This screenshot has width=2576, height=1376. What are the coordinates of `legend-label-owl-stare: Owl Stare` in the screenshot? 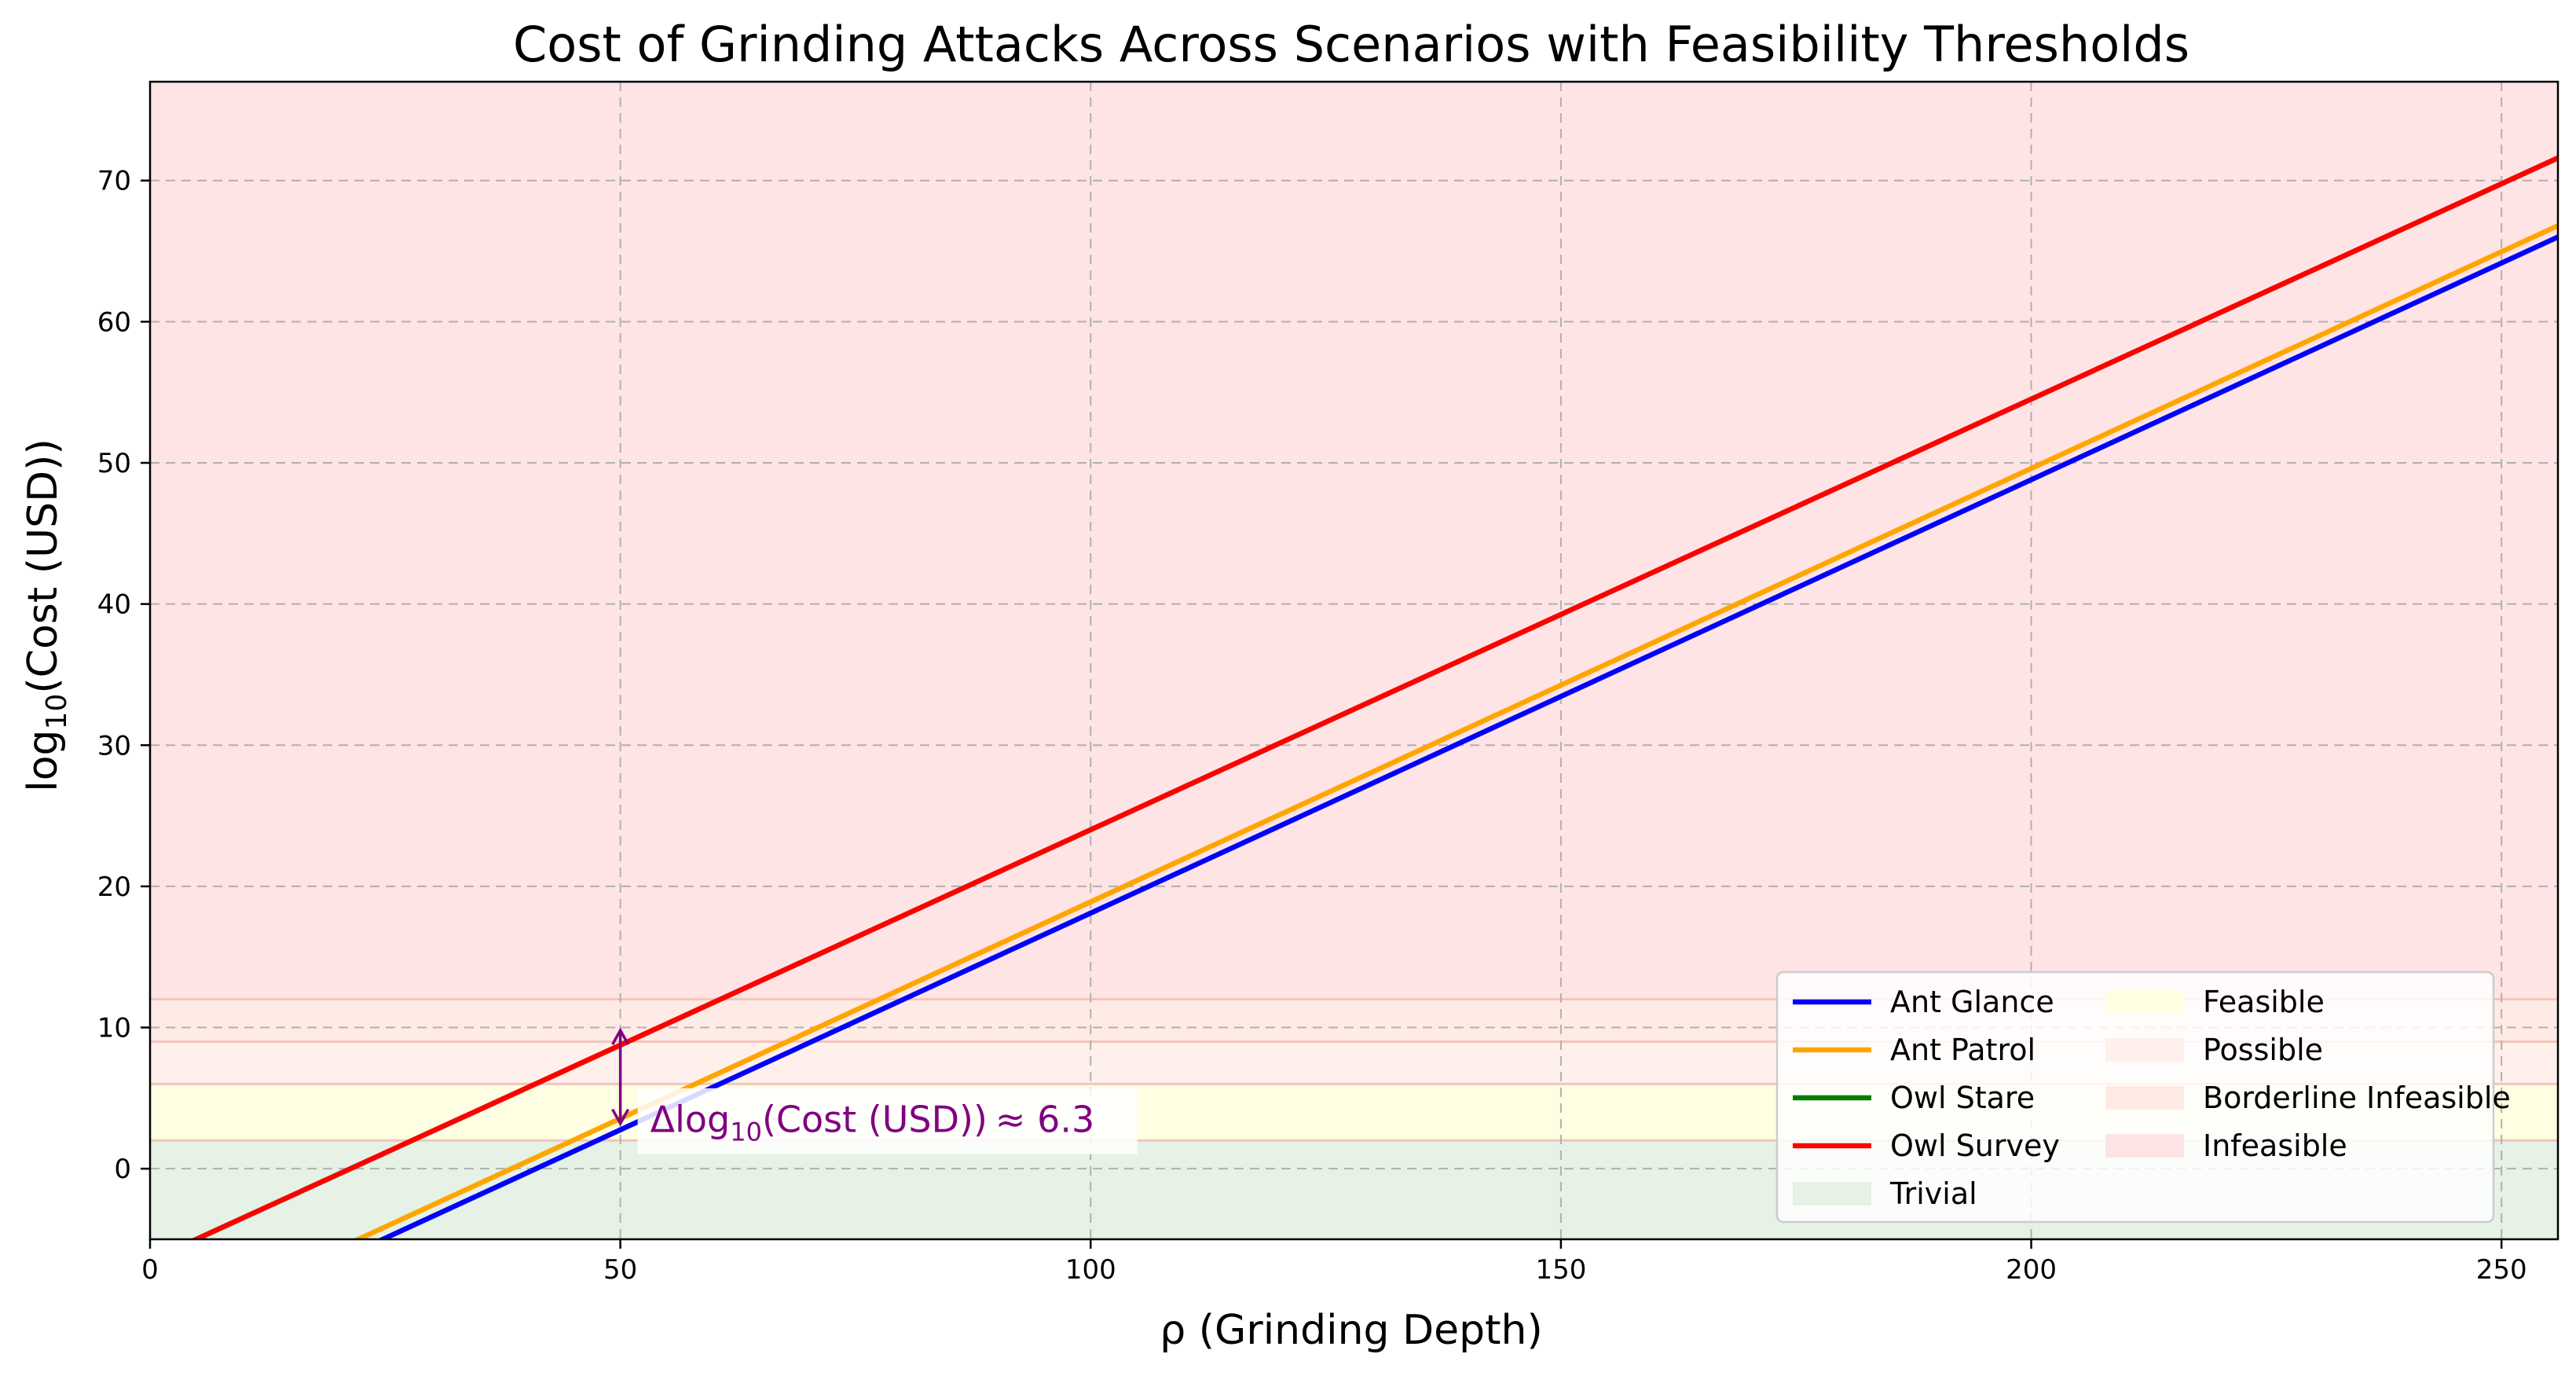 It's located at (1963, 1098).